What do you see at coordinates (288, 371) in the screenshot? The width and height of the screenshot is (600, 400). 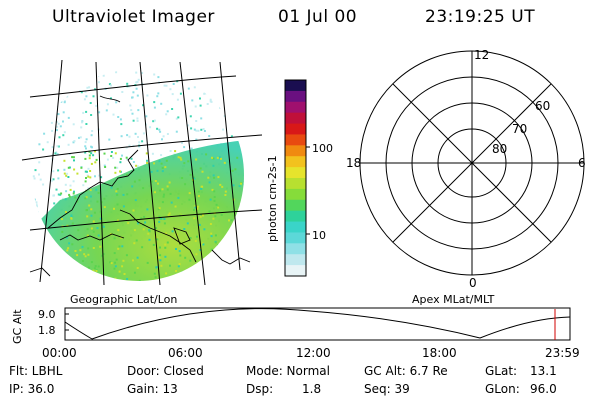 I see `info-mode: Mode: Normal` at bounding box center [288, 371].